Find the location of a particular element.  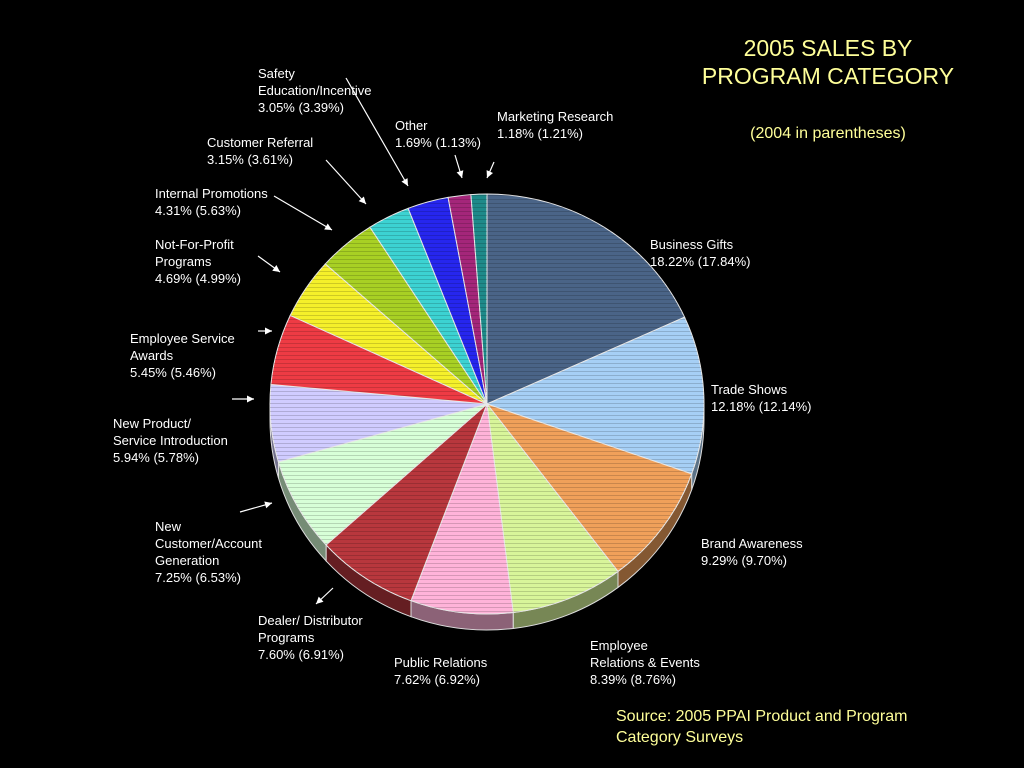

pie-side-walls is located at coordinates (487, 517).